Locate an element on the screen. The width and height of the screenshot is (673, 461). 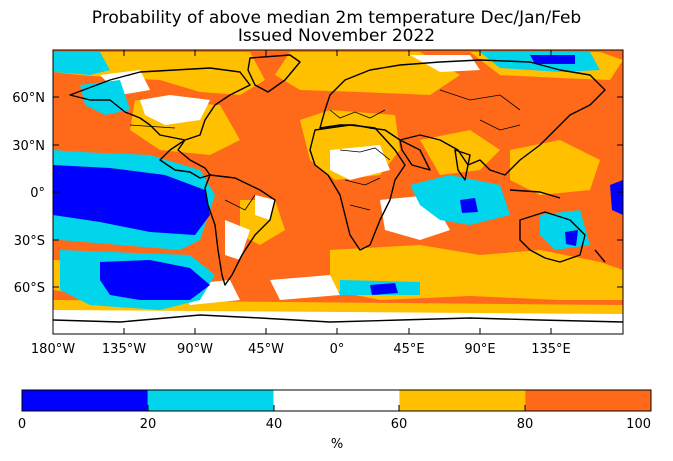
colorbar-frame is located at coordinates (336, 400).